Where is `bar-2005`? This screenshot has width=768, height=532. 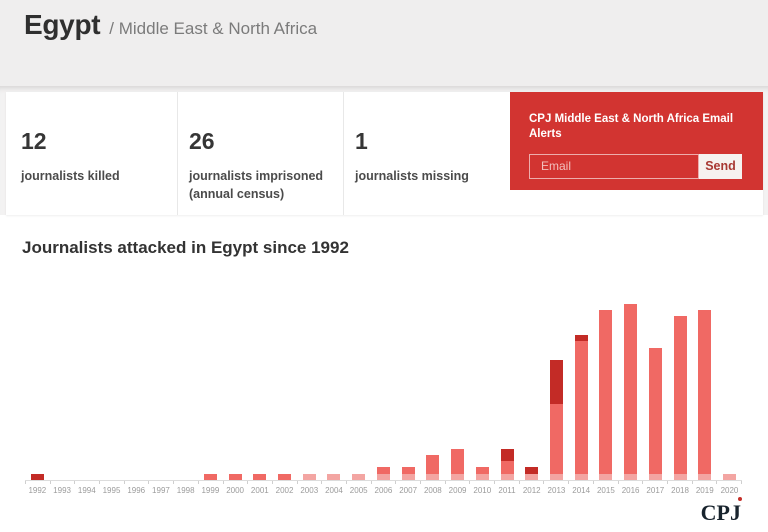 bar-2005 is located at coordinates (359, 476).